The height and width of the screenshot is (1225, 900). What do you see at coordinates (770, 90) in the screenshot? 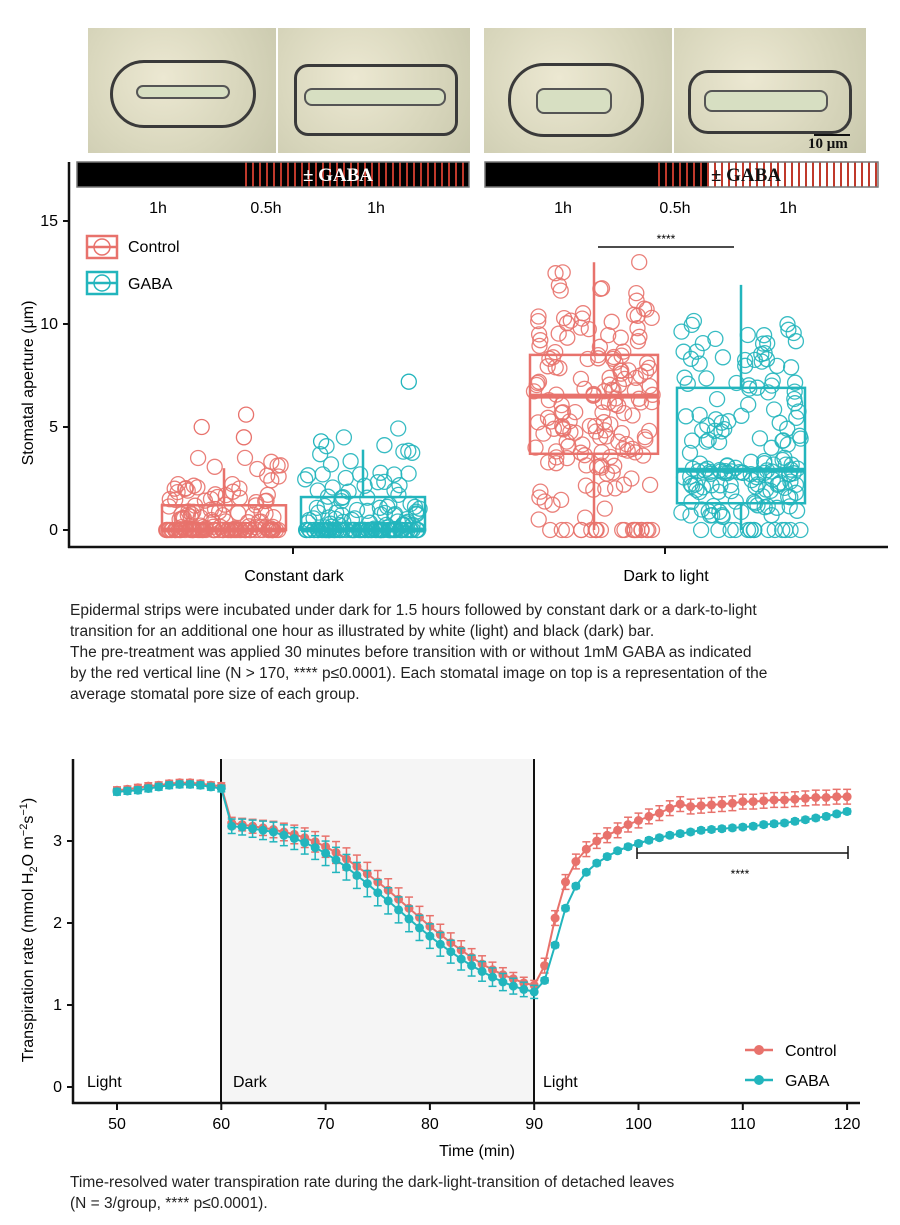
I see `stoma-image-gaba-light: 10 μm` at bounding box center [770, 90].